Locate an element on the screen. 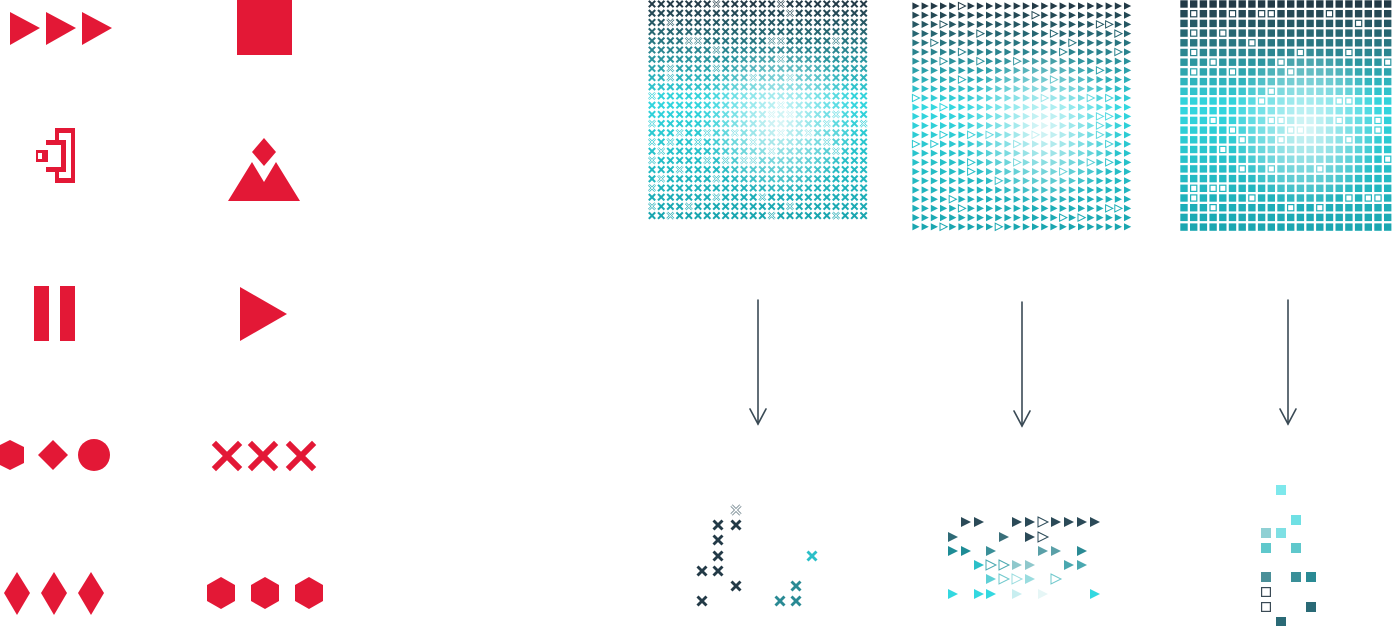  triangle-pattern-grid is located at coordinates (1021, 116).